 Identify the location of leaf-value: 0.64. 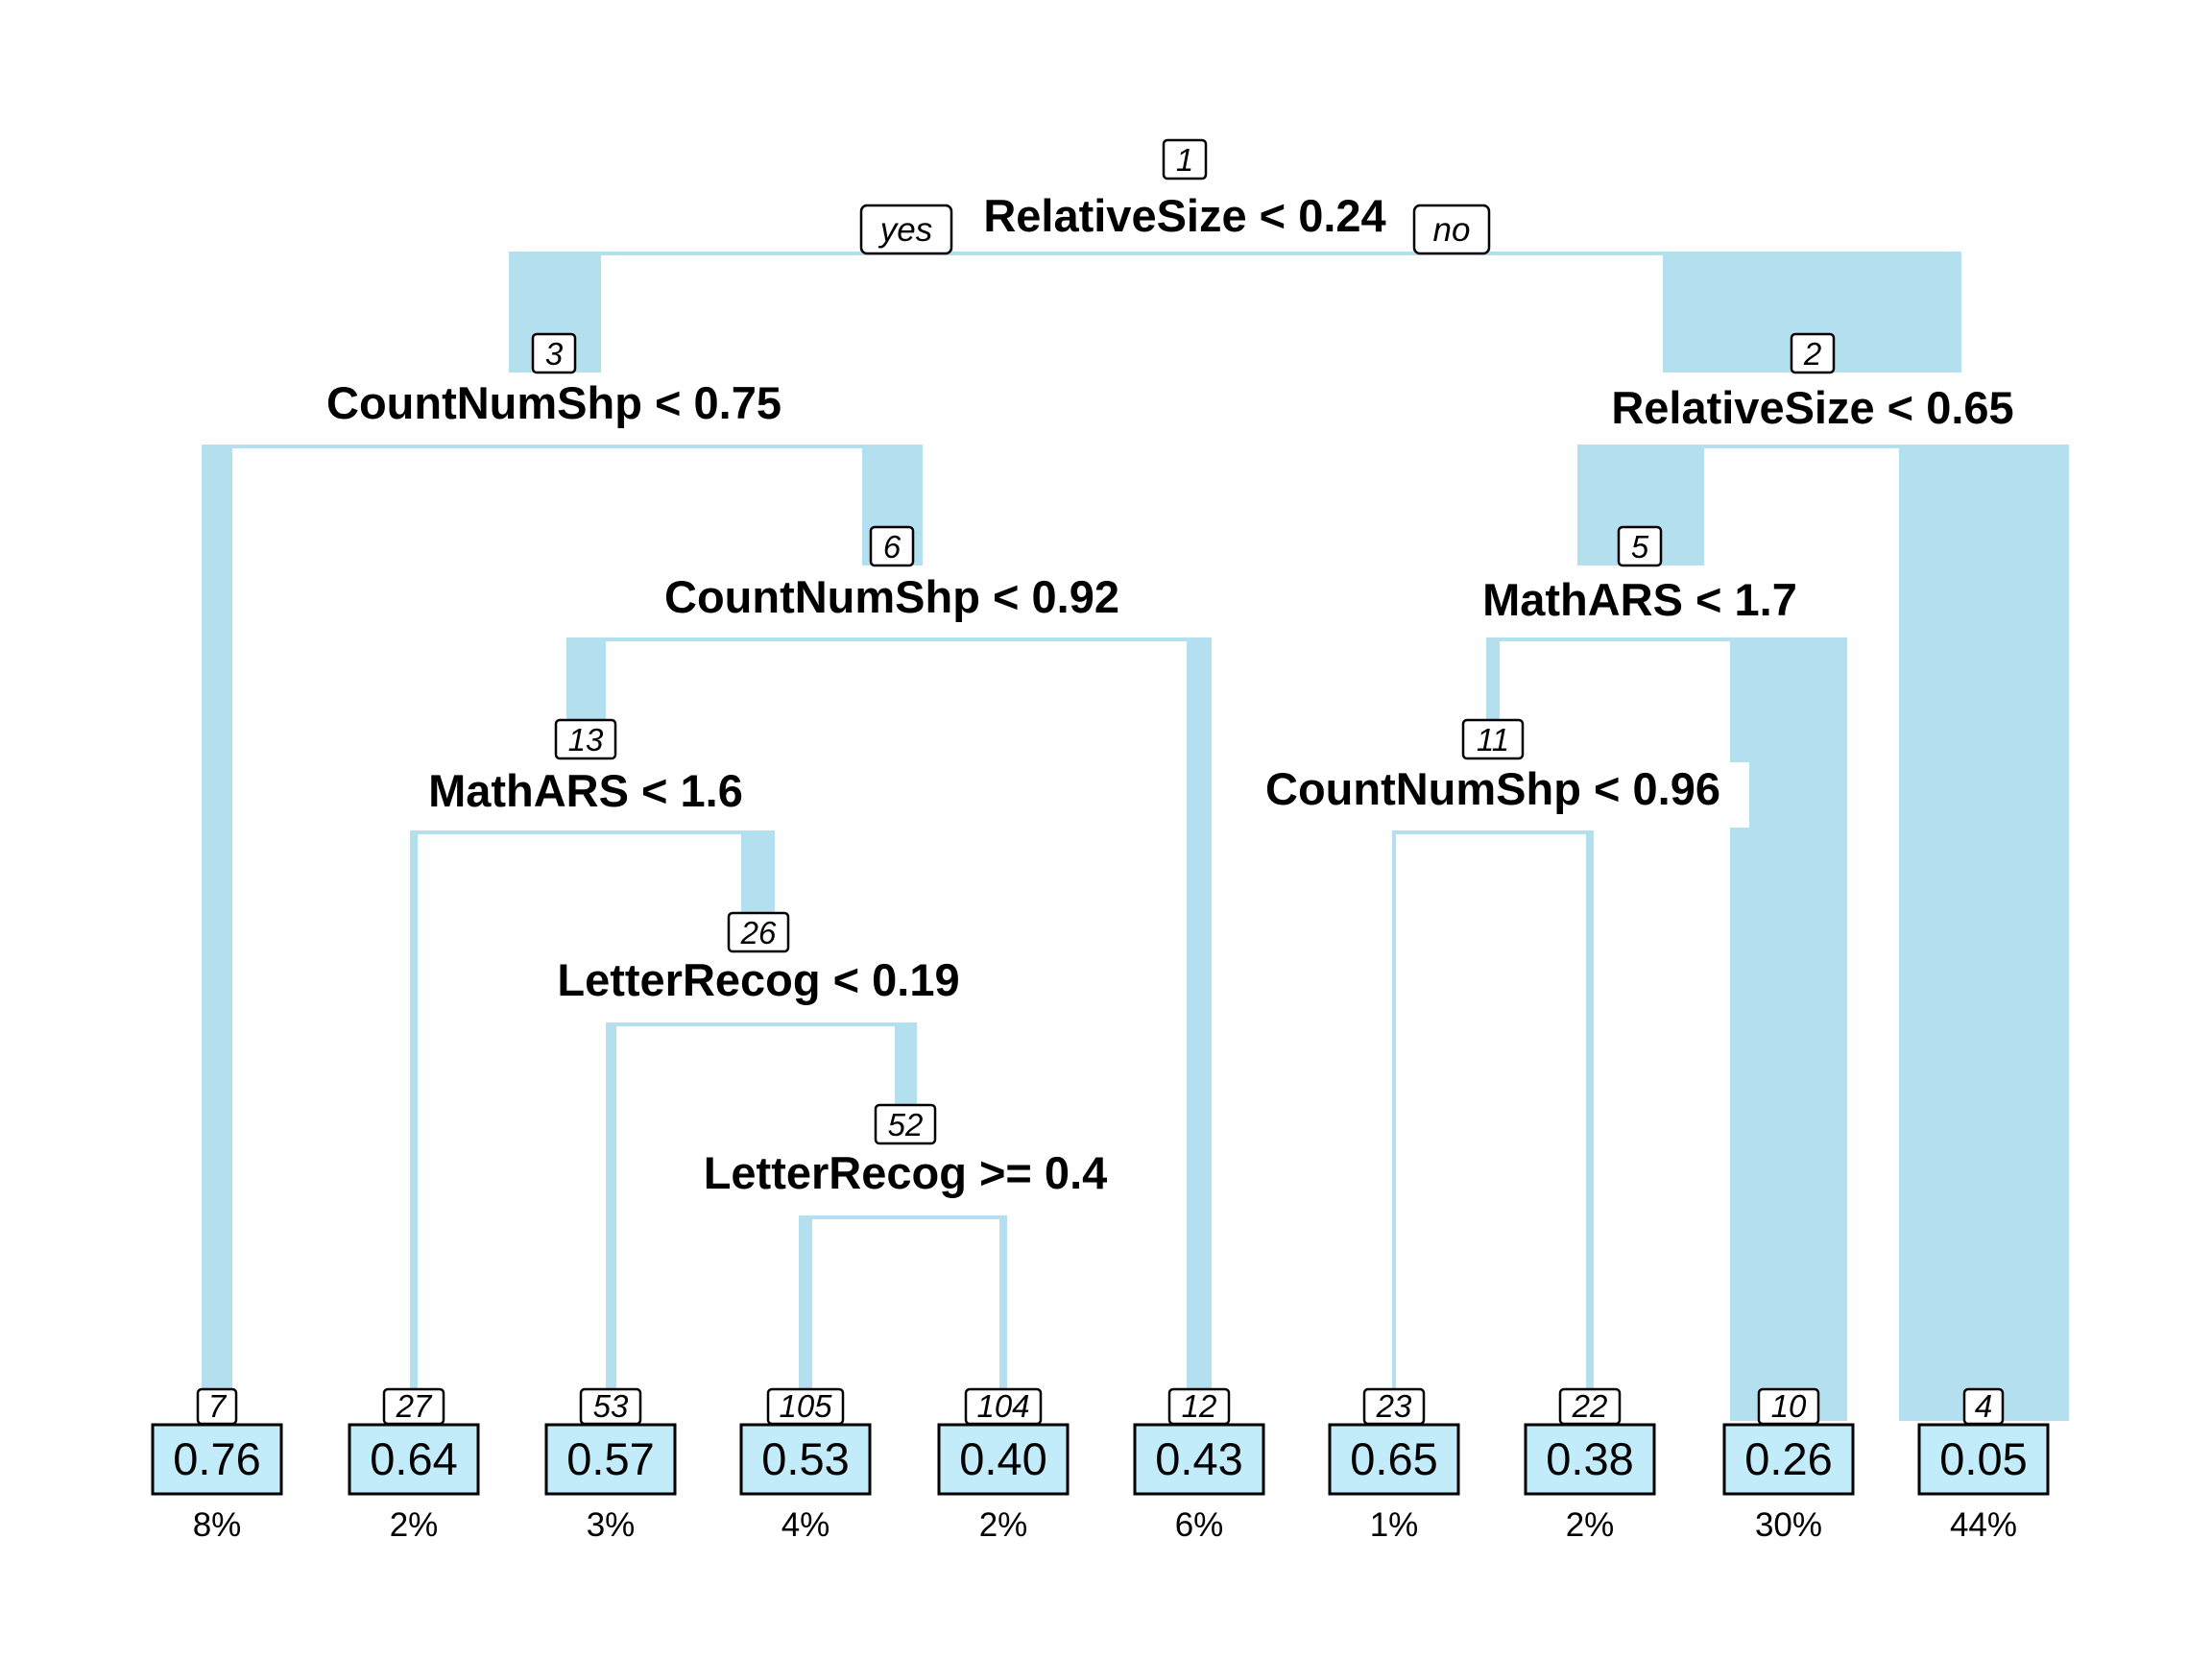
(413, 1459).